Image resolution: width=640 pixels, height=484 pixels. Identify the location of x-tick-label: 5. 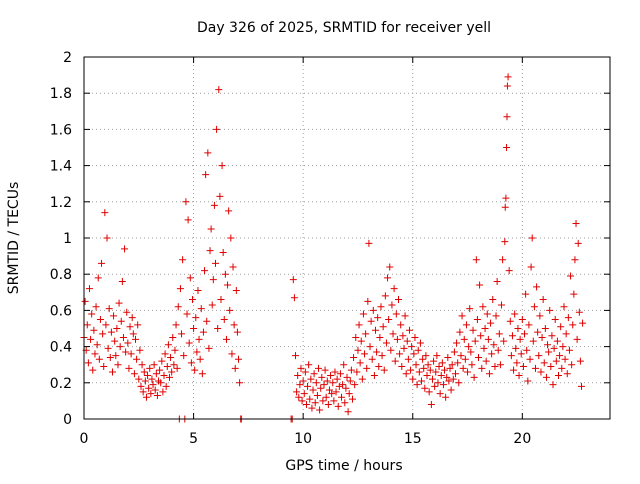
(193, 439).